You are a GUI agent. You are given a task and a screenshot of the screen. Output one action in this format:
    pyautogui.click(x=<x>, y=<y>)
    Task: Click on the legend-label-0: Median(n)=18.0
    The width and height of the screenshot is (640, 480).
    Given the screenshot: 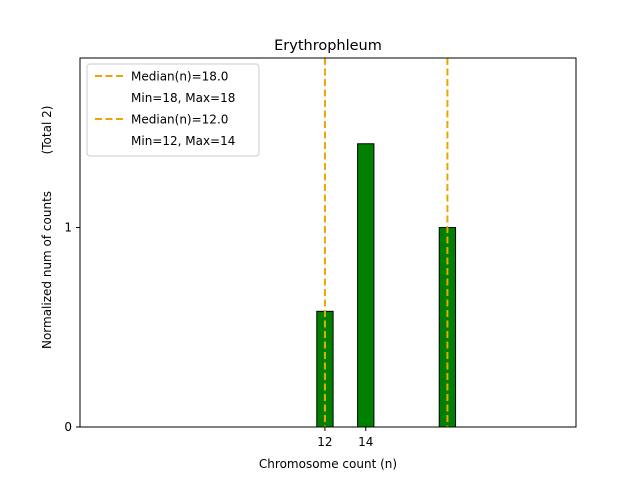 What is the action you would take?
    pyautogui.click(x=179, y=77)
    